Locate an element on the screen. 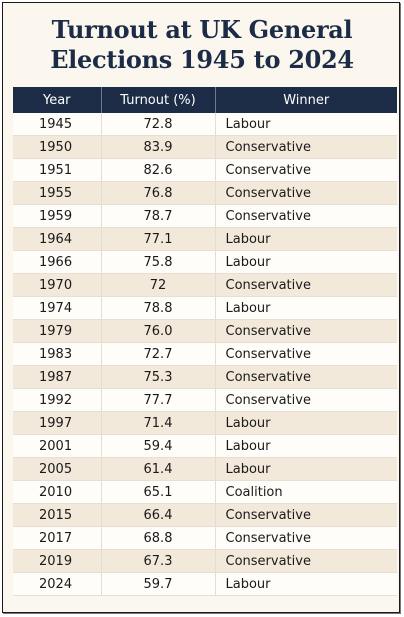  year-cell: 1966 is located at coordinates (57, 262).